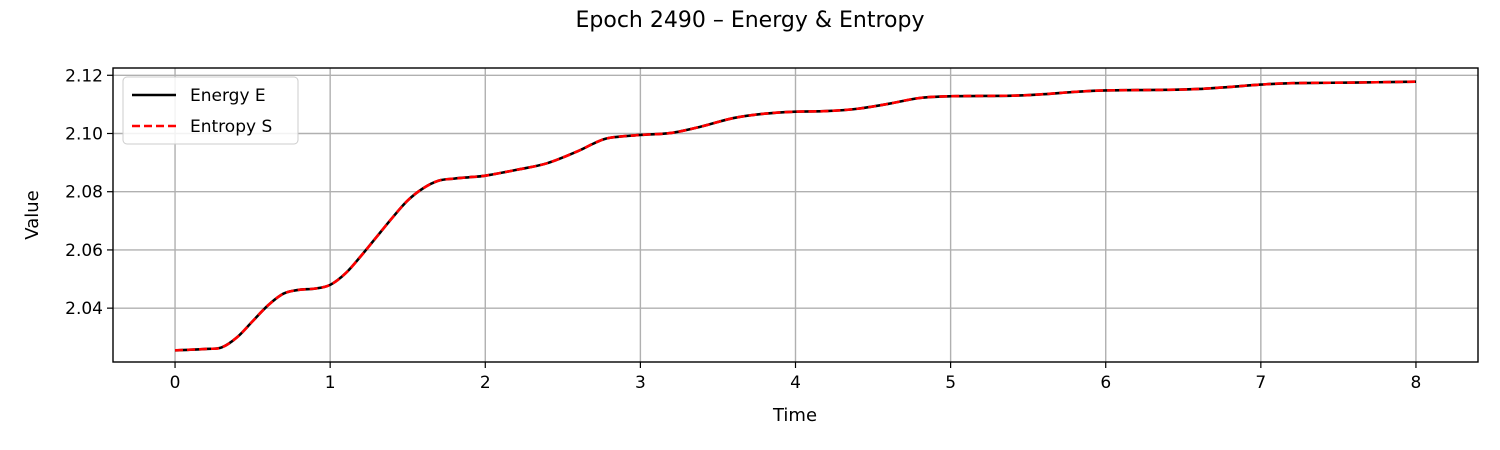 The width and height of the screenshot is (1500, 450). Describe the element at coordinates (84, 134) in the screenshot. I see `y-tick-label: 2.10` at that location.